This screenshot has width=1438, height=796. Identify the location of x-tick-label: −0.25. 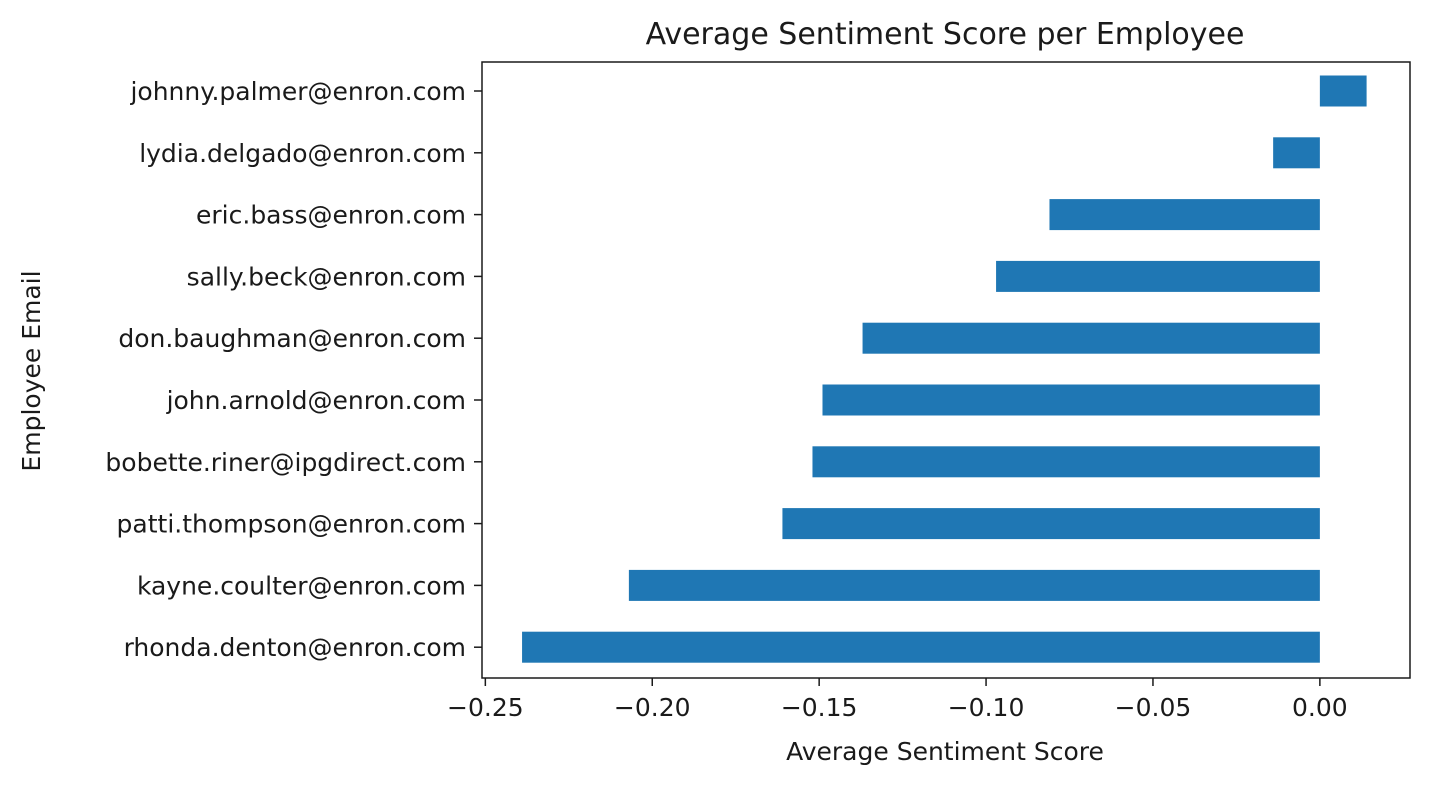
(485, 707).